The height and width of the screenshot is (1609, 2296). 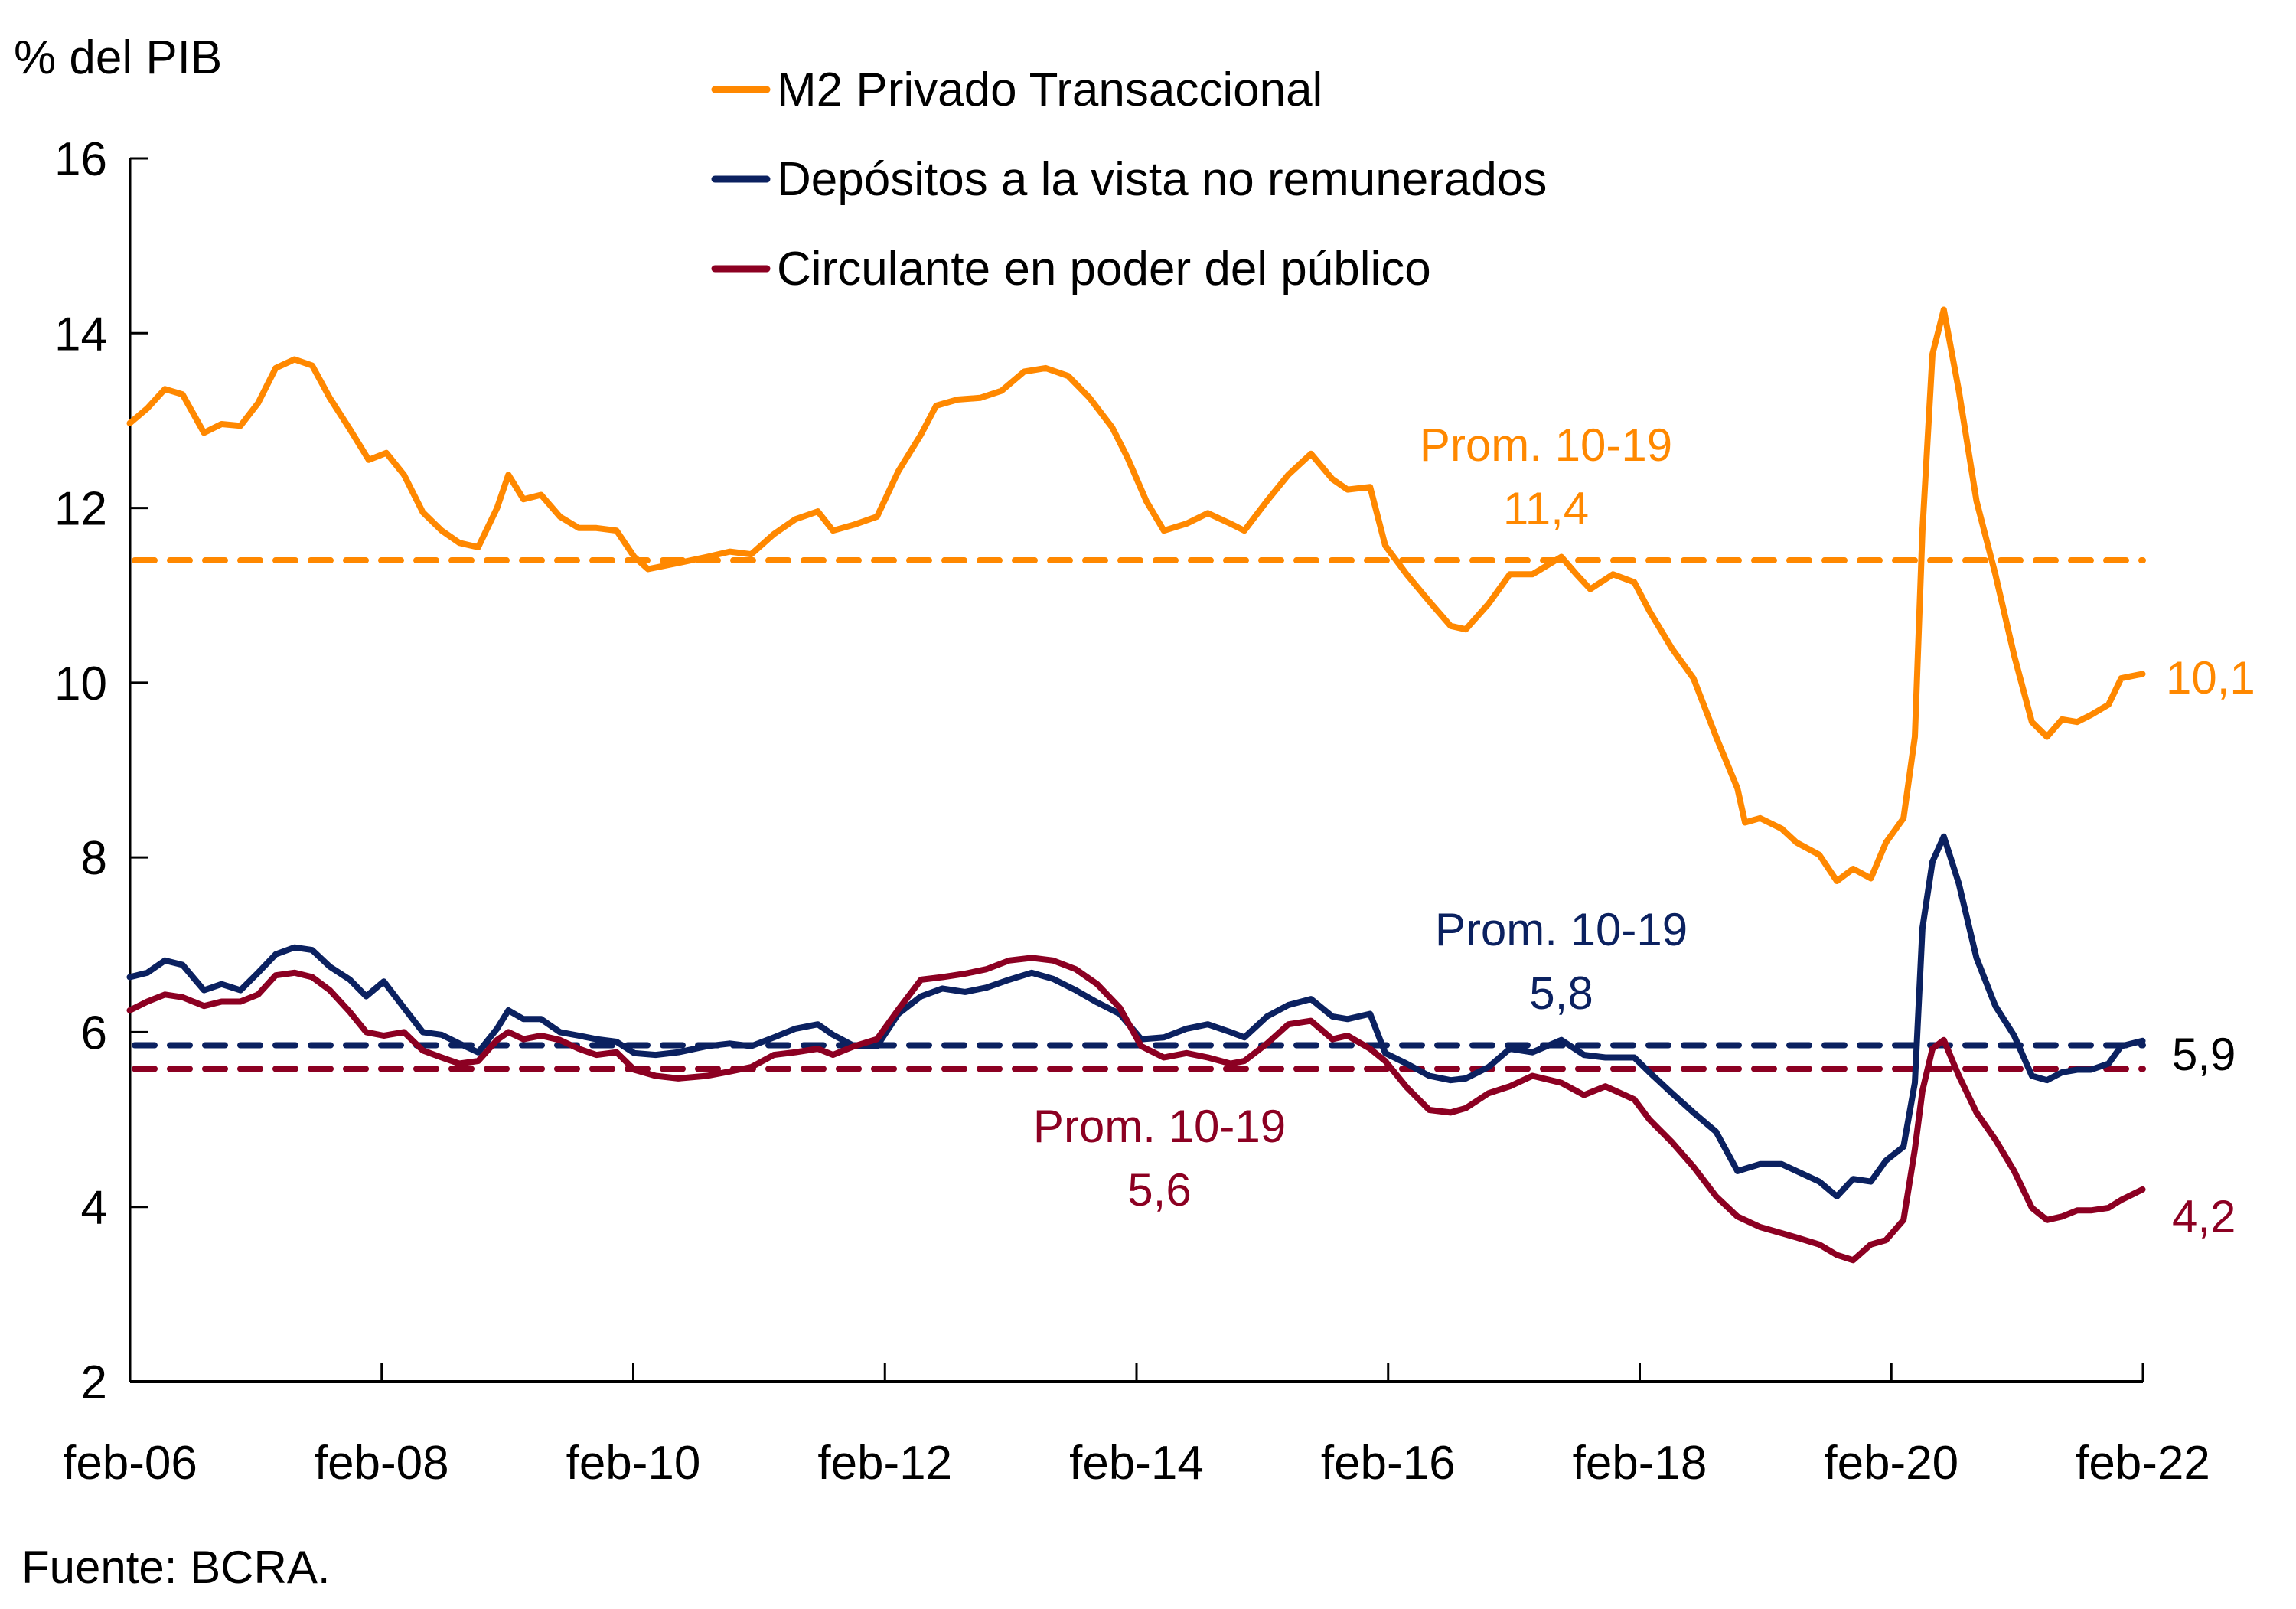 I want to click on legend-item-m2: M2 Privado Transaccional, so click(x=1016, y=90).